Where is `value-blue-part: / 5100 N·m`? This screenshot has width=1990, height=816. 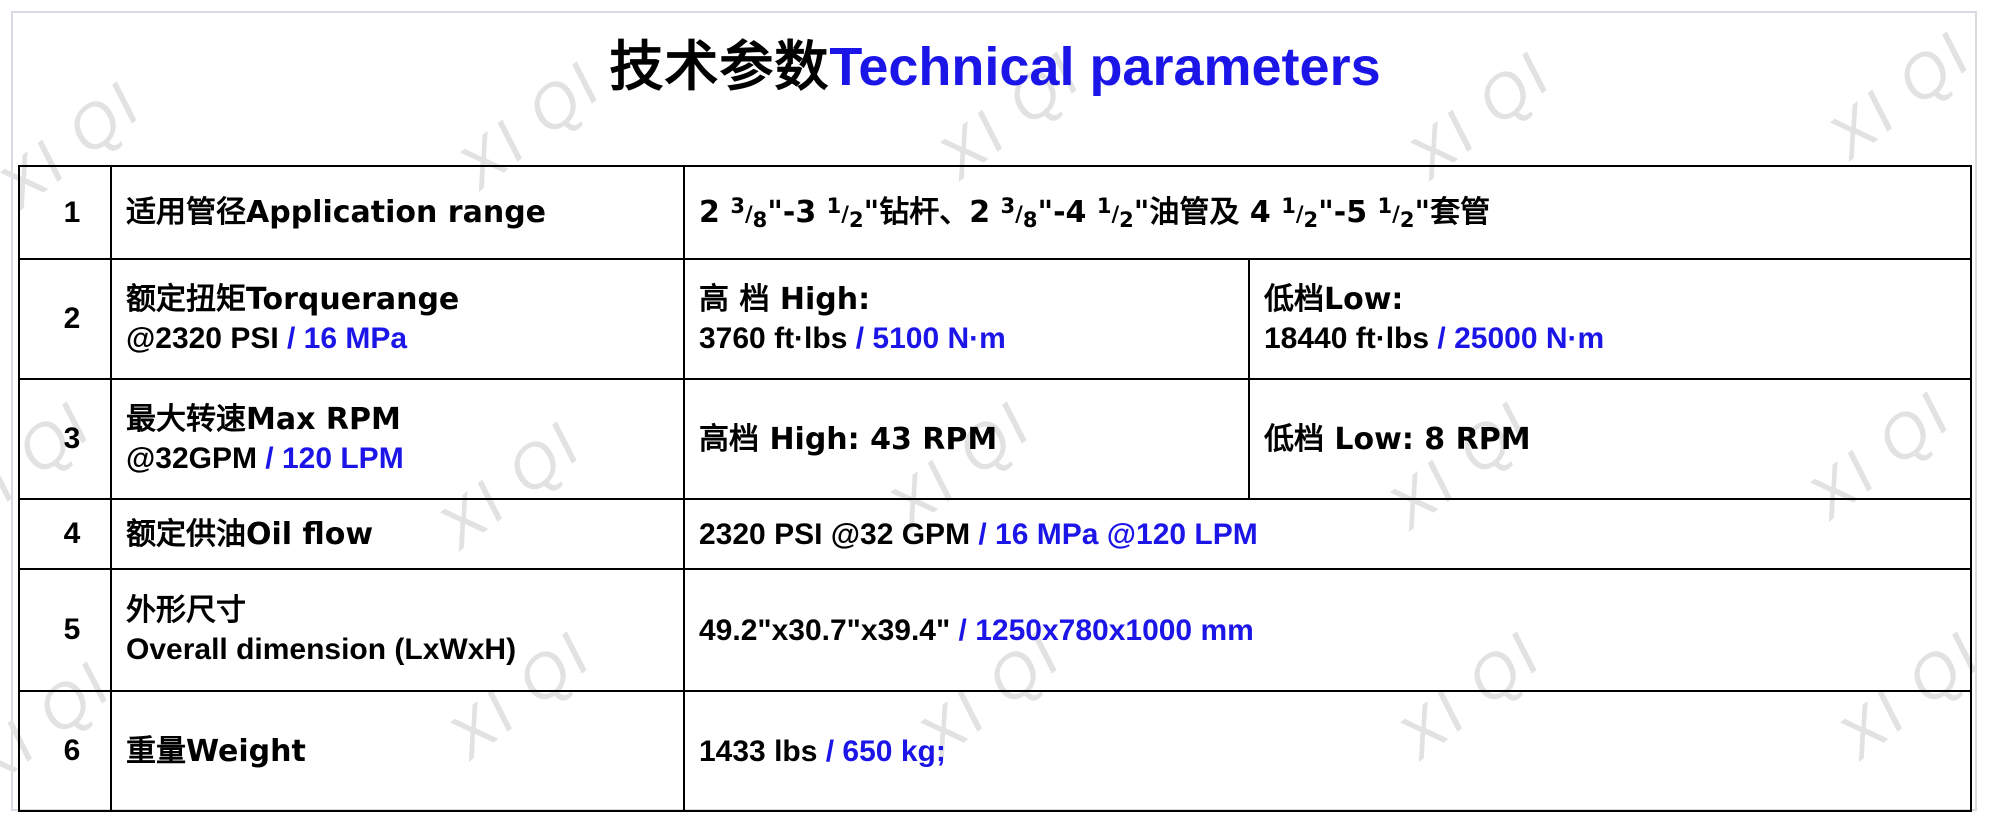
value-blue-part: / 5100 N·m is located at coordinates (930, 338).